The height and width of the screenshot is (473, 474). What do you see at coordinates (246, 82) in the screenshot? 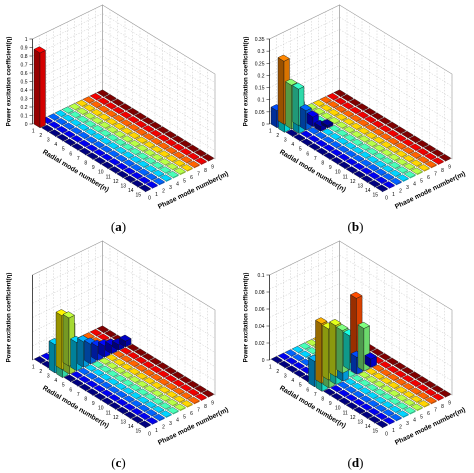
I see `z-axis-label-b: Power excitation coefficient(η)` at bounding box center [246, 82].